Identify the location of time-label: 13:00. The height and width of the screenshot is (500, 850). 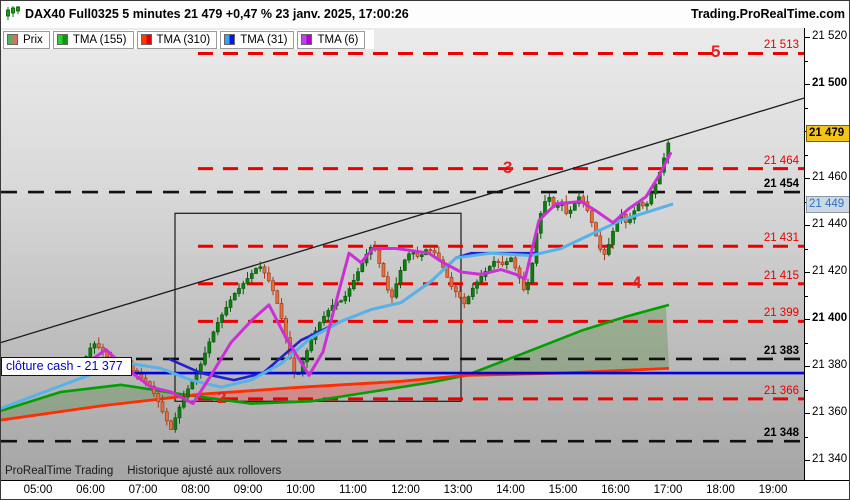
(458, 490).